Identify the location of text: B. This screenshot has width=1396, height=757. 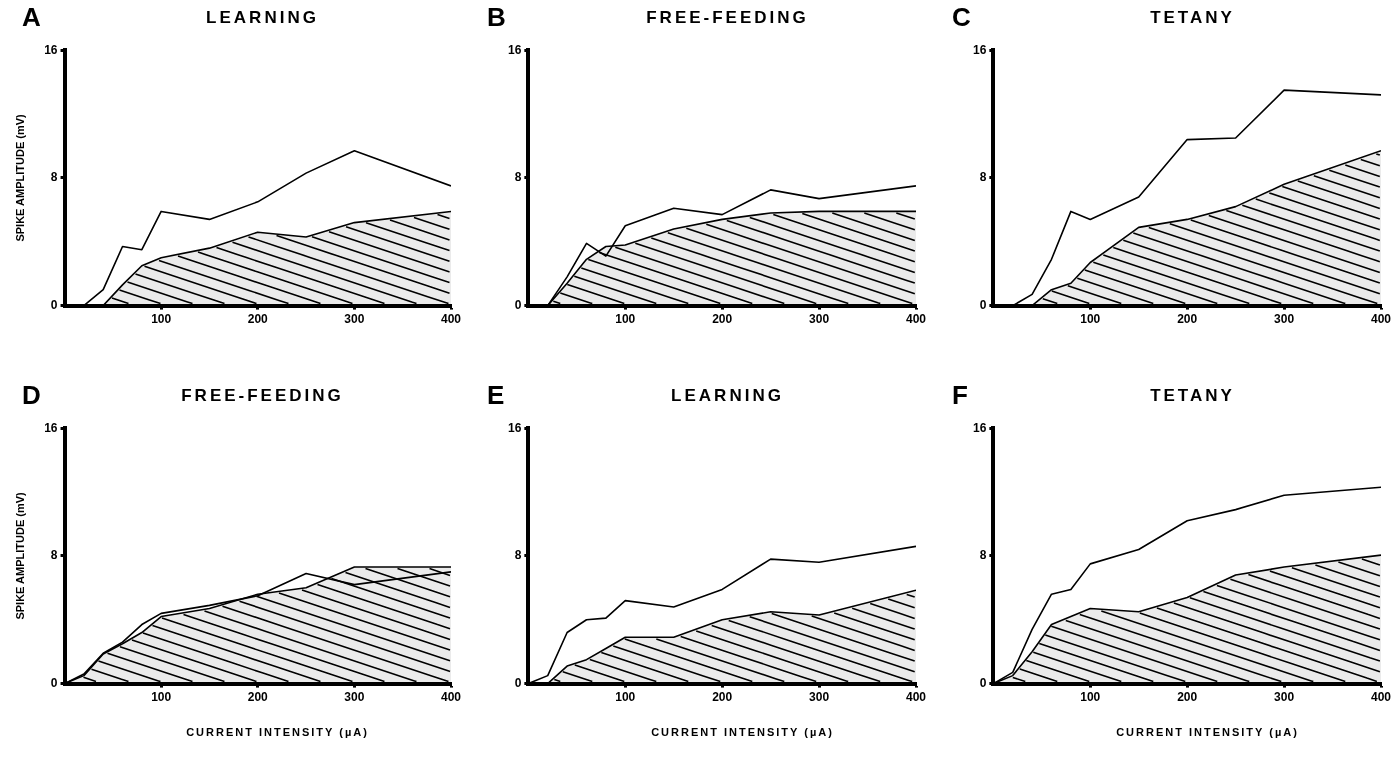
(496, 17).